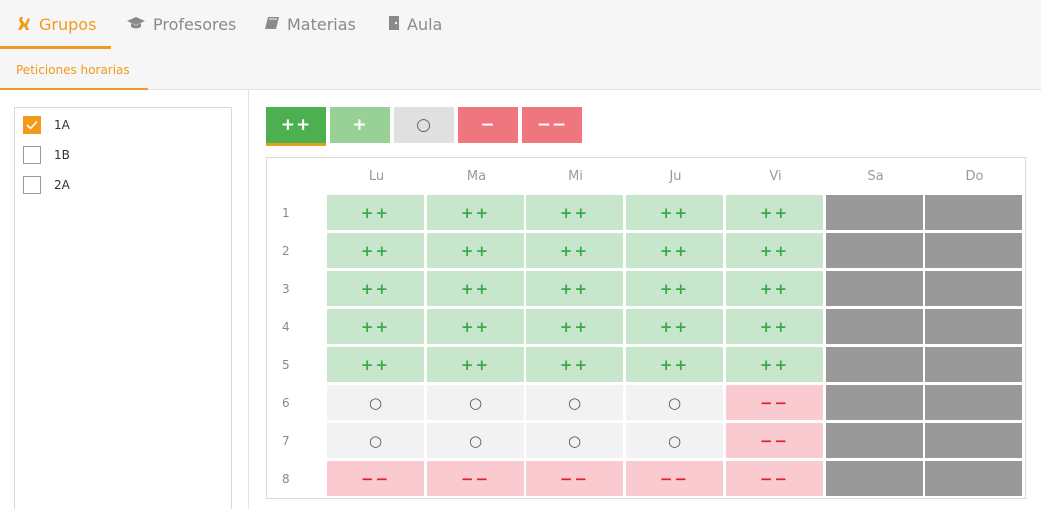 Image resolution: width=1041 pixels, height=509 pixels. What do you see at coordinates (376, 176) in the screenshot?
I see `day-header-lu: Lu` at bounding box center [376, 176].